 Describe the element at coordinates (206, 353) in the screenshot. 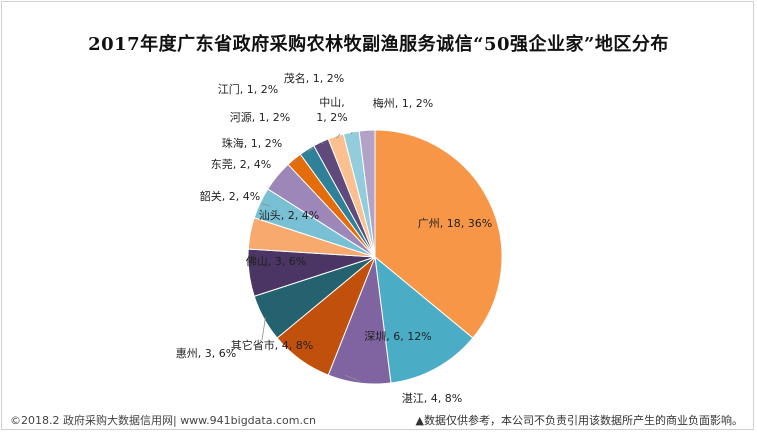

I see `data-label-5: 惠州, 3, 6%` at that location.